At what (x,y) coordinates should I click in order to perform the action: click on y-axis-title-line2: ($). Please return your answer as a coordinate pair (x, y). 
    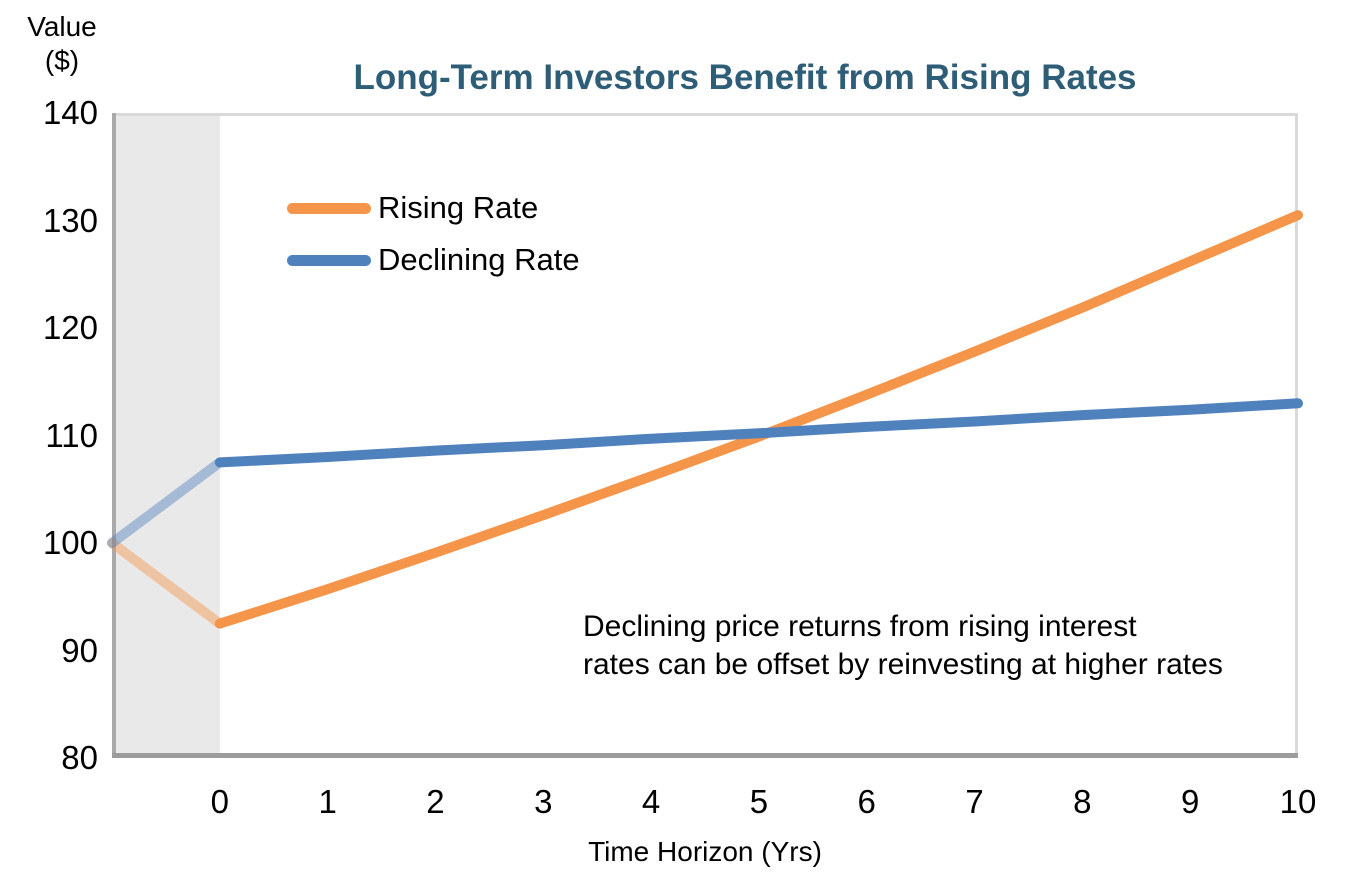
    Looking at the image, I should click on (62, 60).